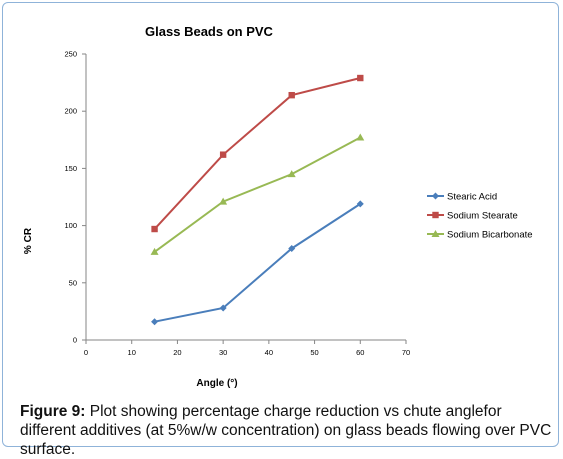 The width and height of the screenshot is (563, 459). Describe the element at coordinates (70, 54) in the screenshot. I see `y-tick-label: 250` at that location.